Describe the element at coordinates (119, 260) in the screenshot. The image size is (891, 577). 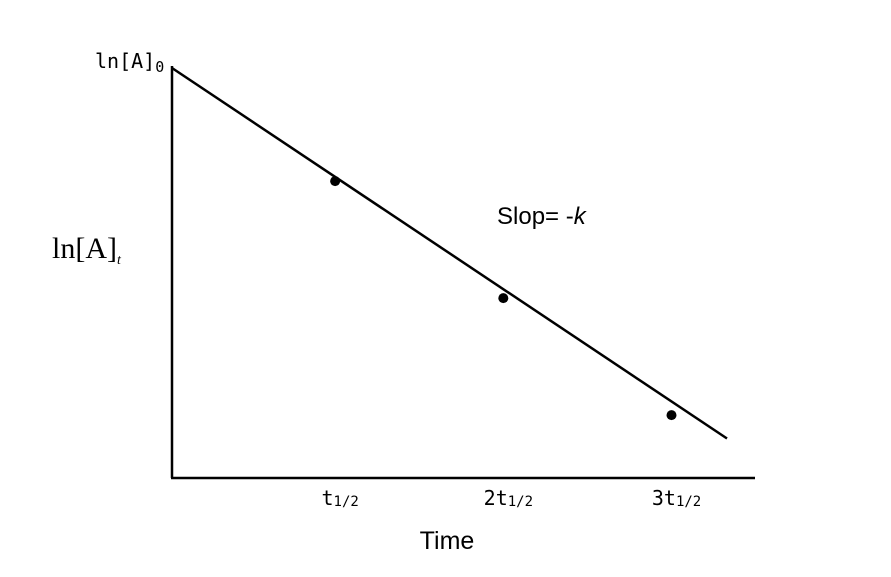
I see `y-axis-label-sub: t` at that location.